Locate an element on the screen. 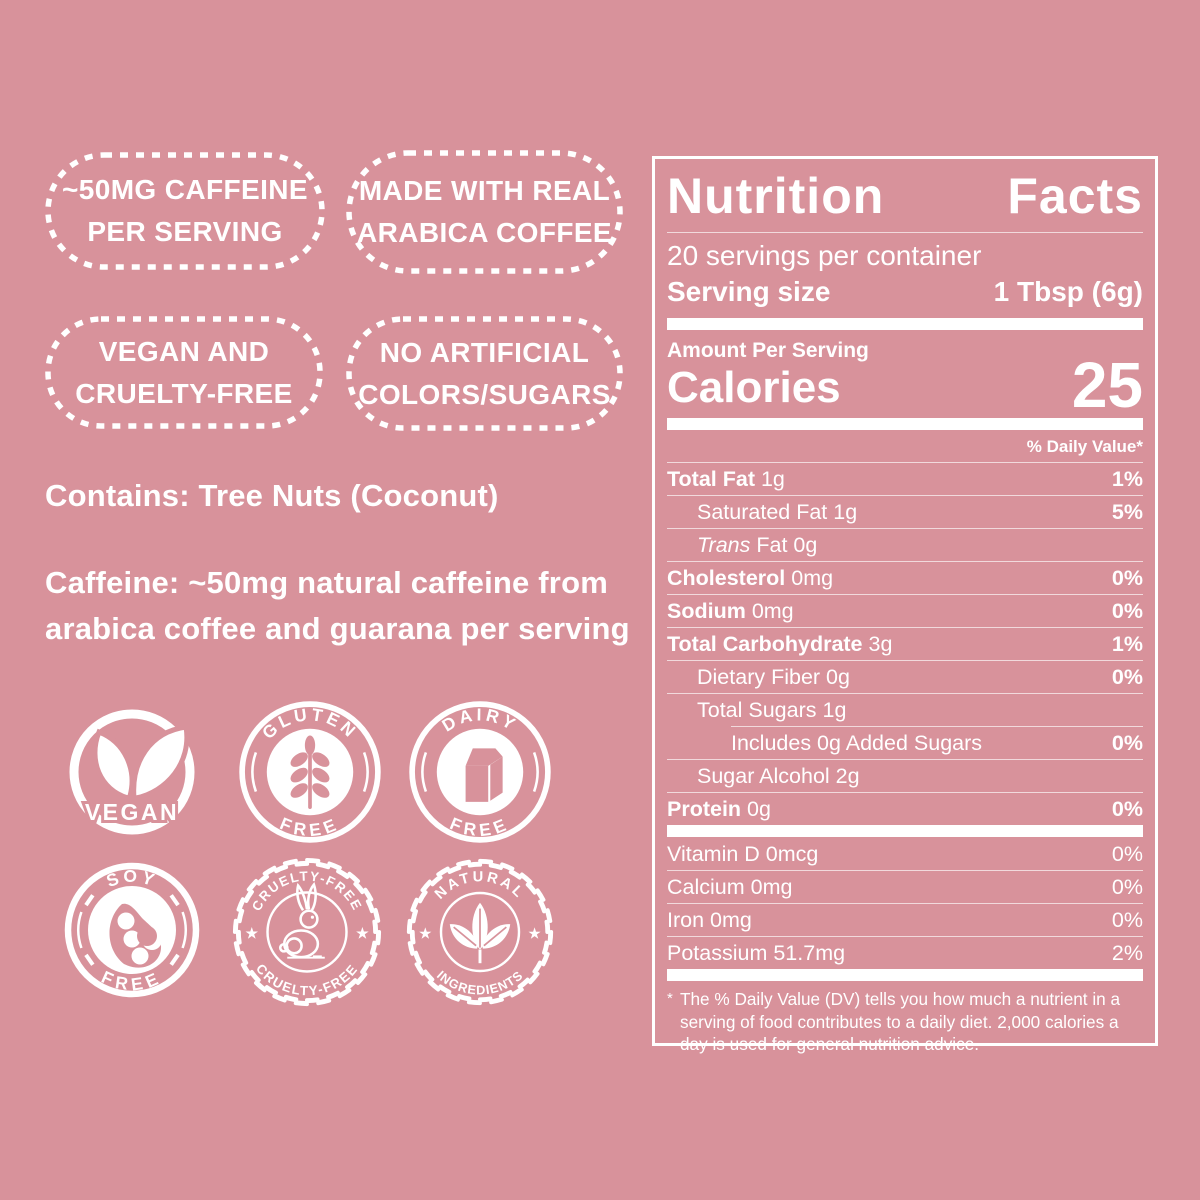 The height and width of the screenshot is (1200, 1200). pill-badge-no-artificial: NO ARTIFICIAL COLORS/SUGARS is located at coordinates (484, 373).